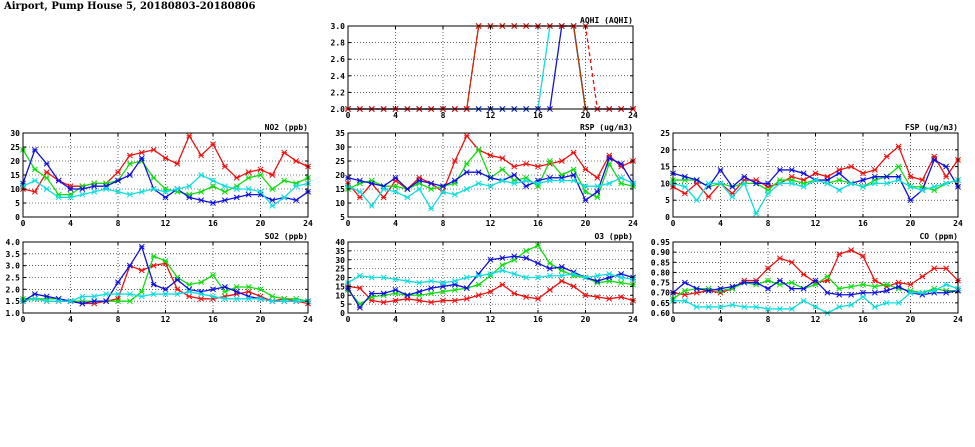 Image resolution: width=975 pixels, height=447 pixels. What do you see at coordinates (660, 283) in the screenshot?
I see `y-tick-label: 0.75` at bounding box center [660, 283].